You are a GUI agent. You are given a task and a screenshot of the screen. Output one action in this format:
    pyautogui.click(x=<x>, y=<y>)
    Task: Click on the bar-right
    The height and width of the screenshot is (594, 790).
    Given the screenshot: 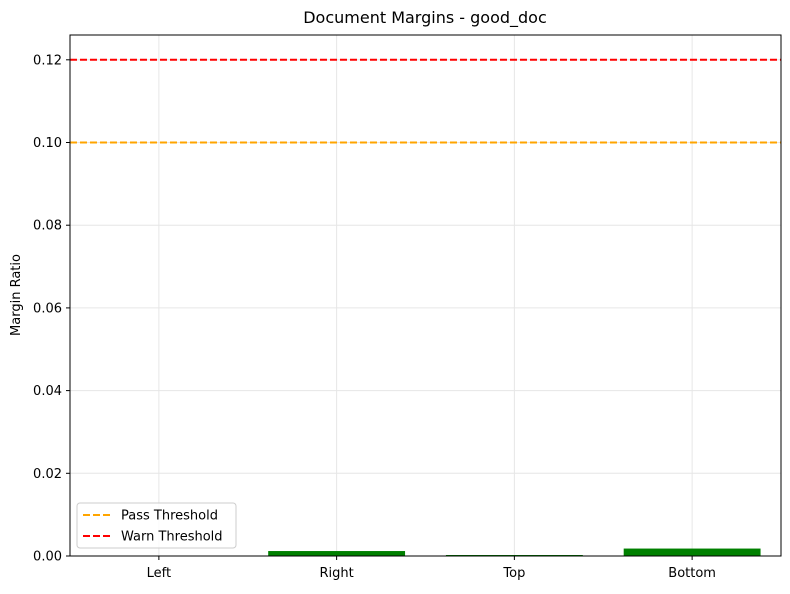 What is the action you would take?
    pyautogui.click(x=337, y=553)
    